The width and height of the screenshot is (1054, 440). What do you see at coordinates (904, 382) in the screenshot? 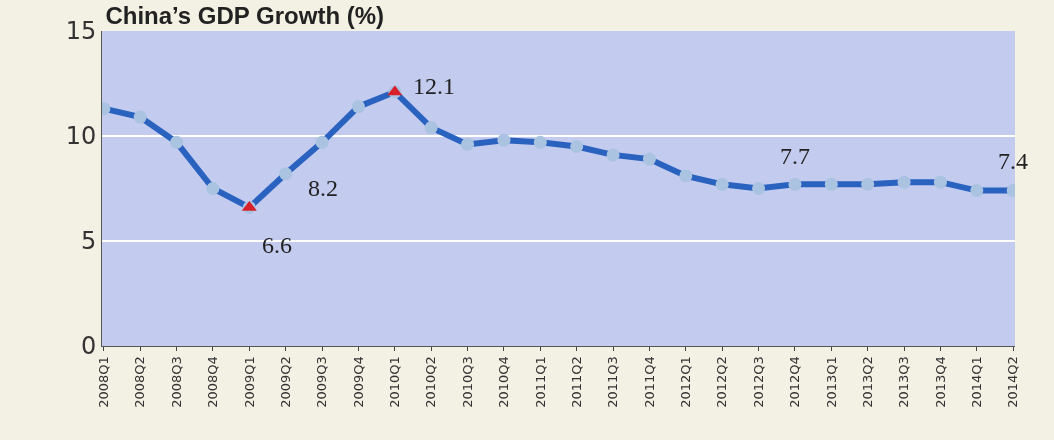
I see `x-tick-label: 2013Q3` at bounding box center [904, 382].